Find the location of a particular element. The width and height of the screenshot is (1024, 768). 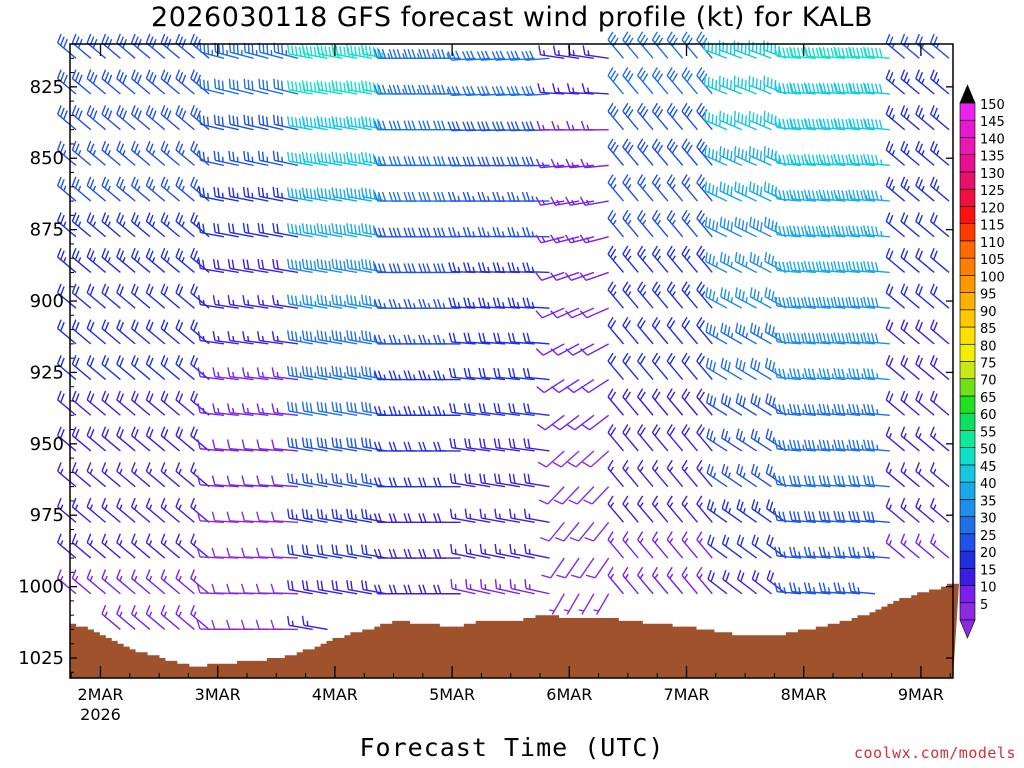

y-tick-label: 825 is located at coordinates (47, 87).